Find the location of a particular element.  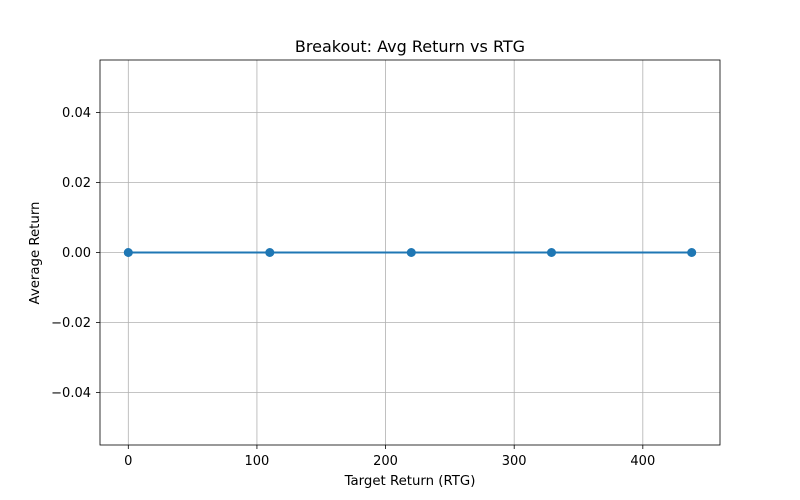

y-tick-label: −0.02 is located at coordinates (71, 323).